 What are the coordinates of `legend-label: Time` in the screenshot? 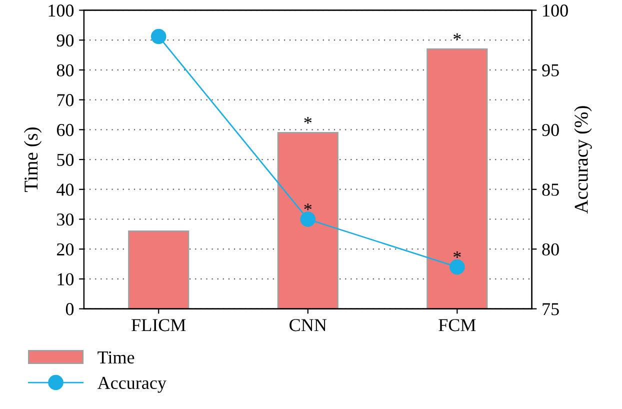 It's located at (116, 357).